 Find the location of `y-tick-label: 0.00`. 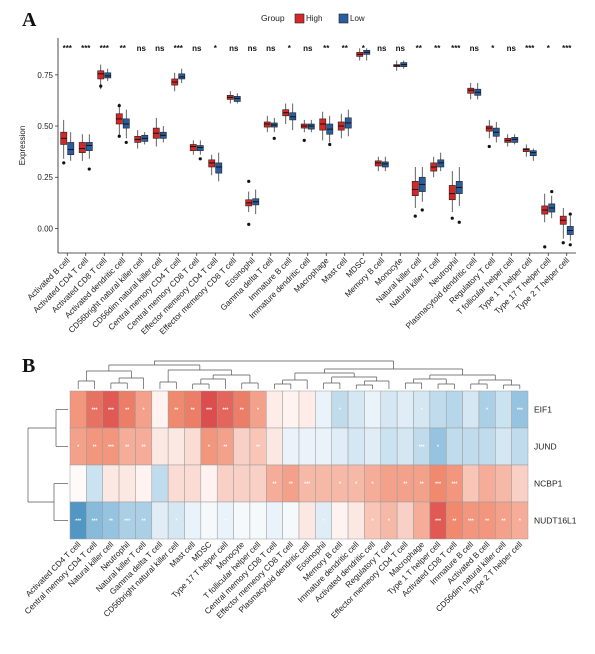

y-tick-label: 0.00 is located at coordinates (45, 228).